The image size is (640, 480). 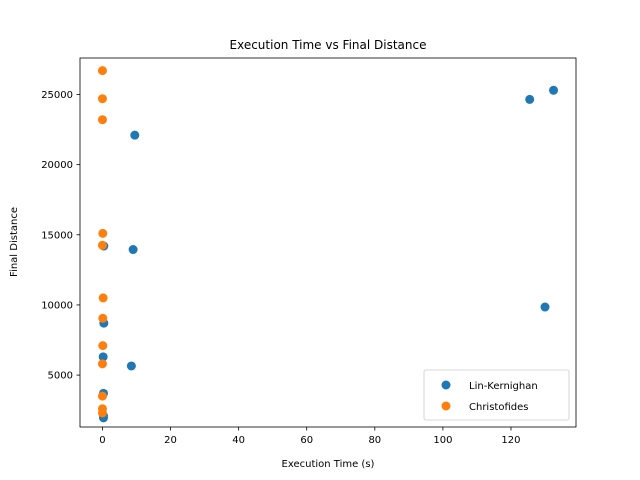 I want to click on legend-frame, so click(x=496, y=395).